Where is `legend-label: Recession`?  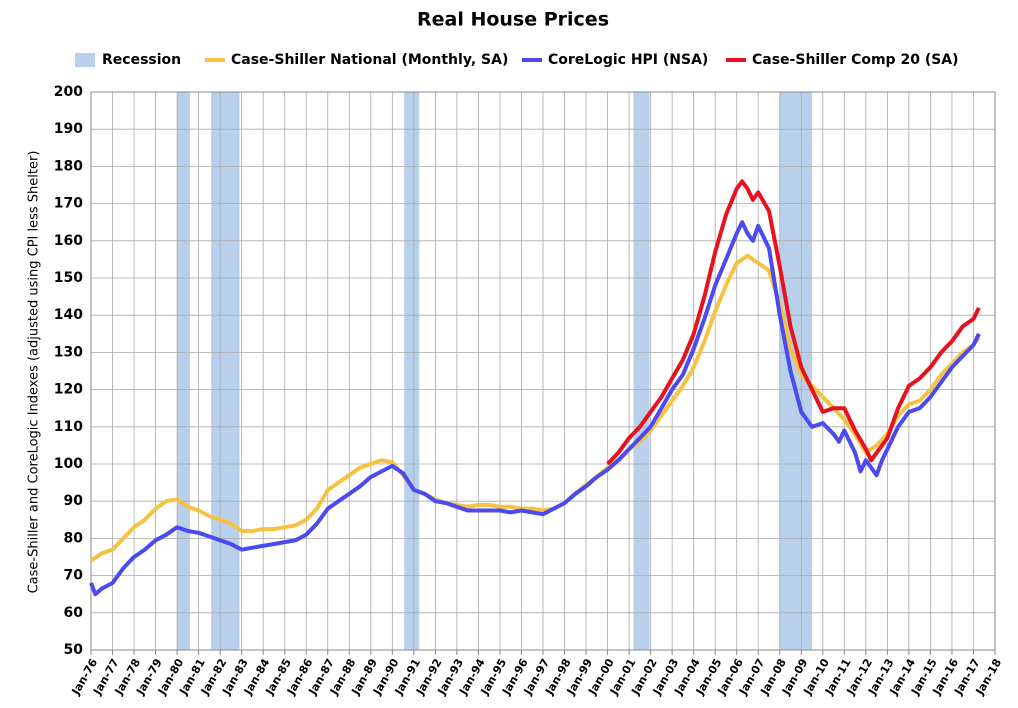 legend-label: Recession is located at coordinates (141, 60).